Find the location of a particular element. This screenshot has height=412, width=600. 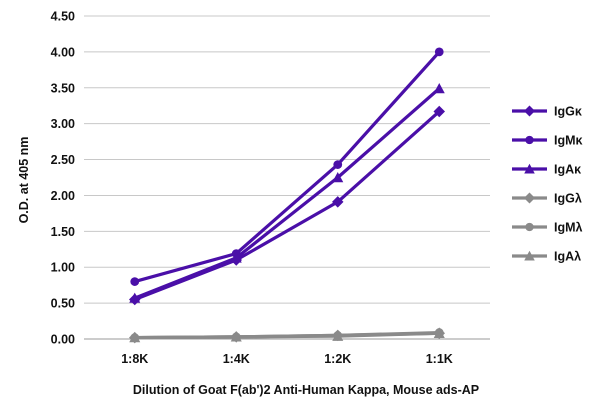

legend-label: IgAλ is located at coordinates (567, 257).